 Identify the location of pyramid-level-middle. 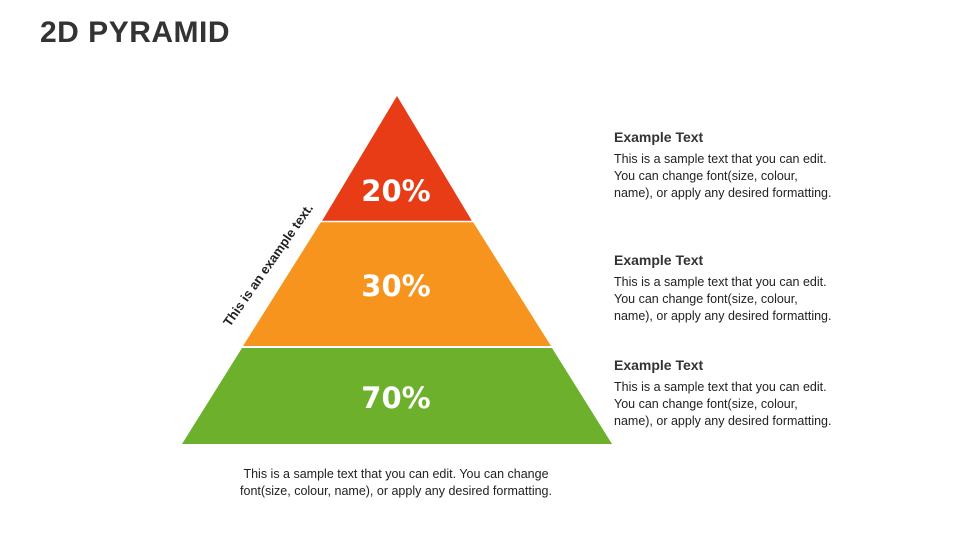
(397, 284).